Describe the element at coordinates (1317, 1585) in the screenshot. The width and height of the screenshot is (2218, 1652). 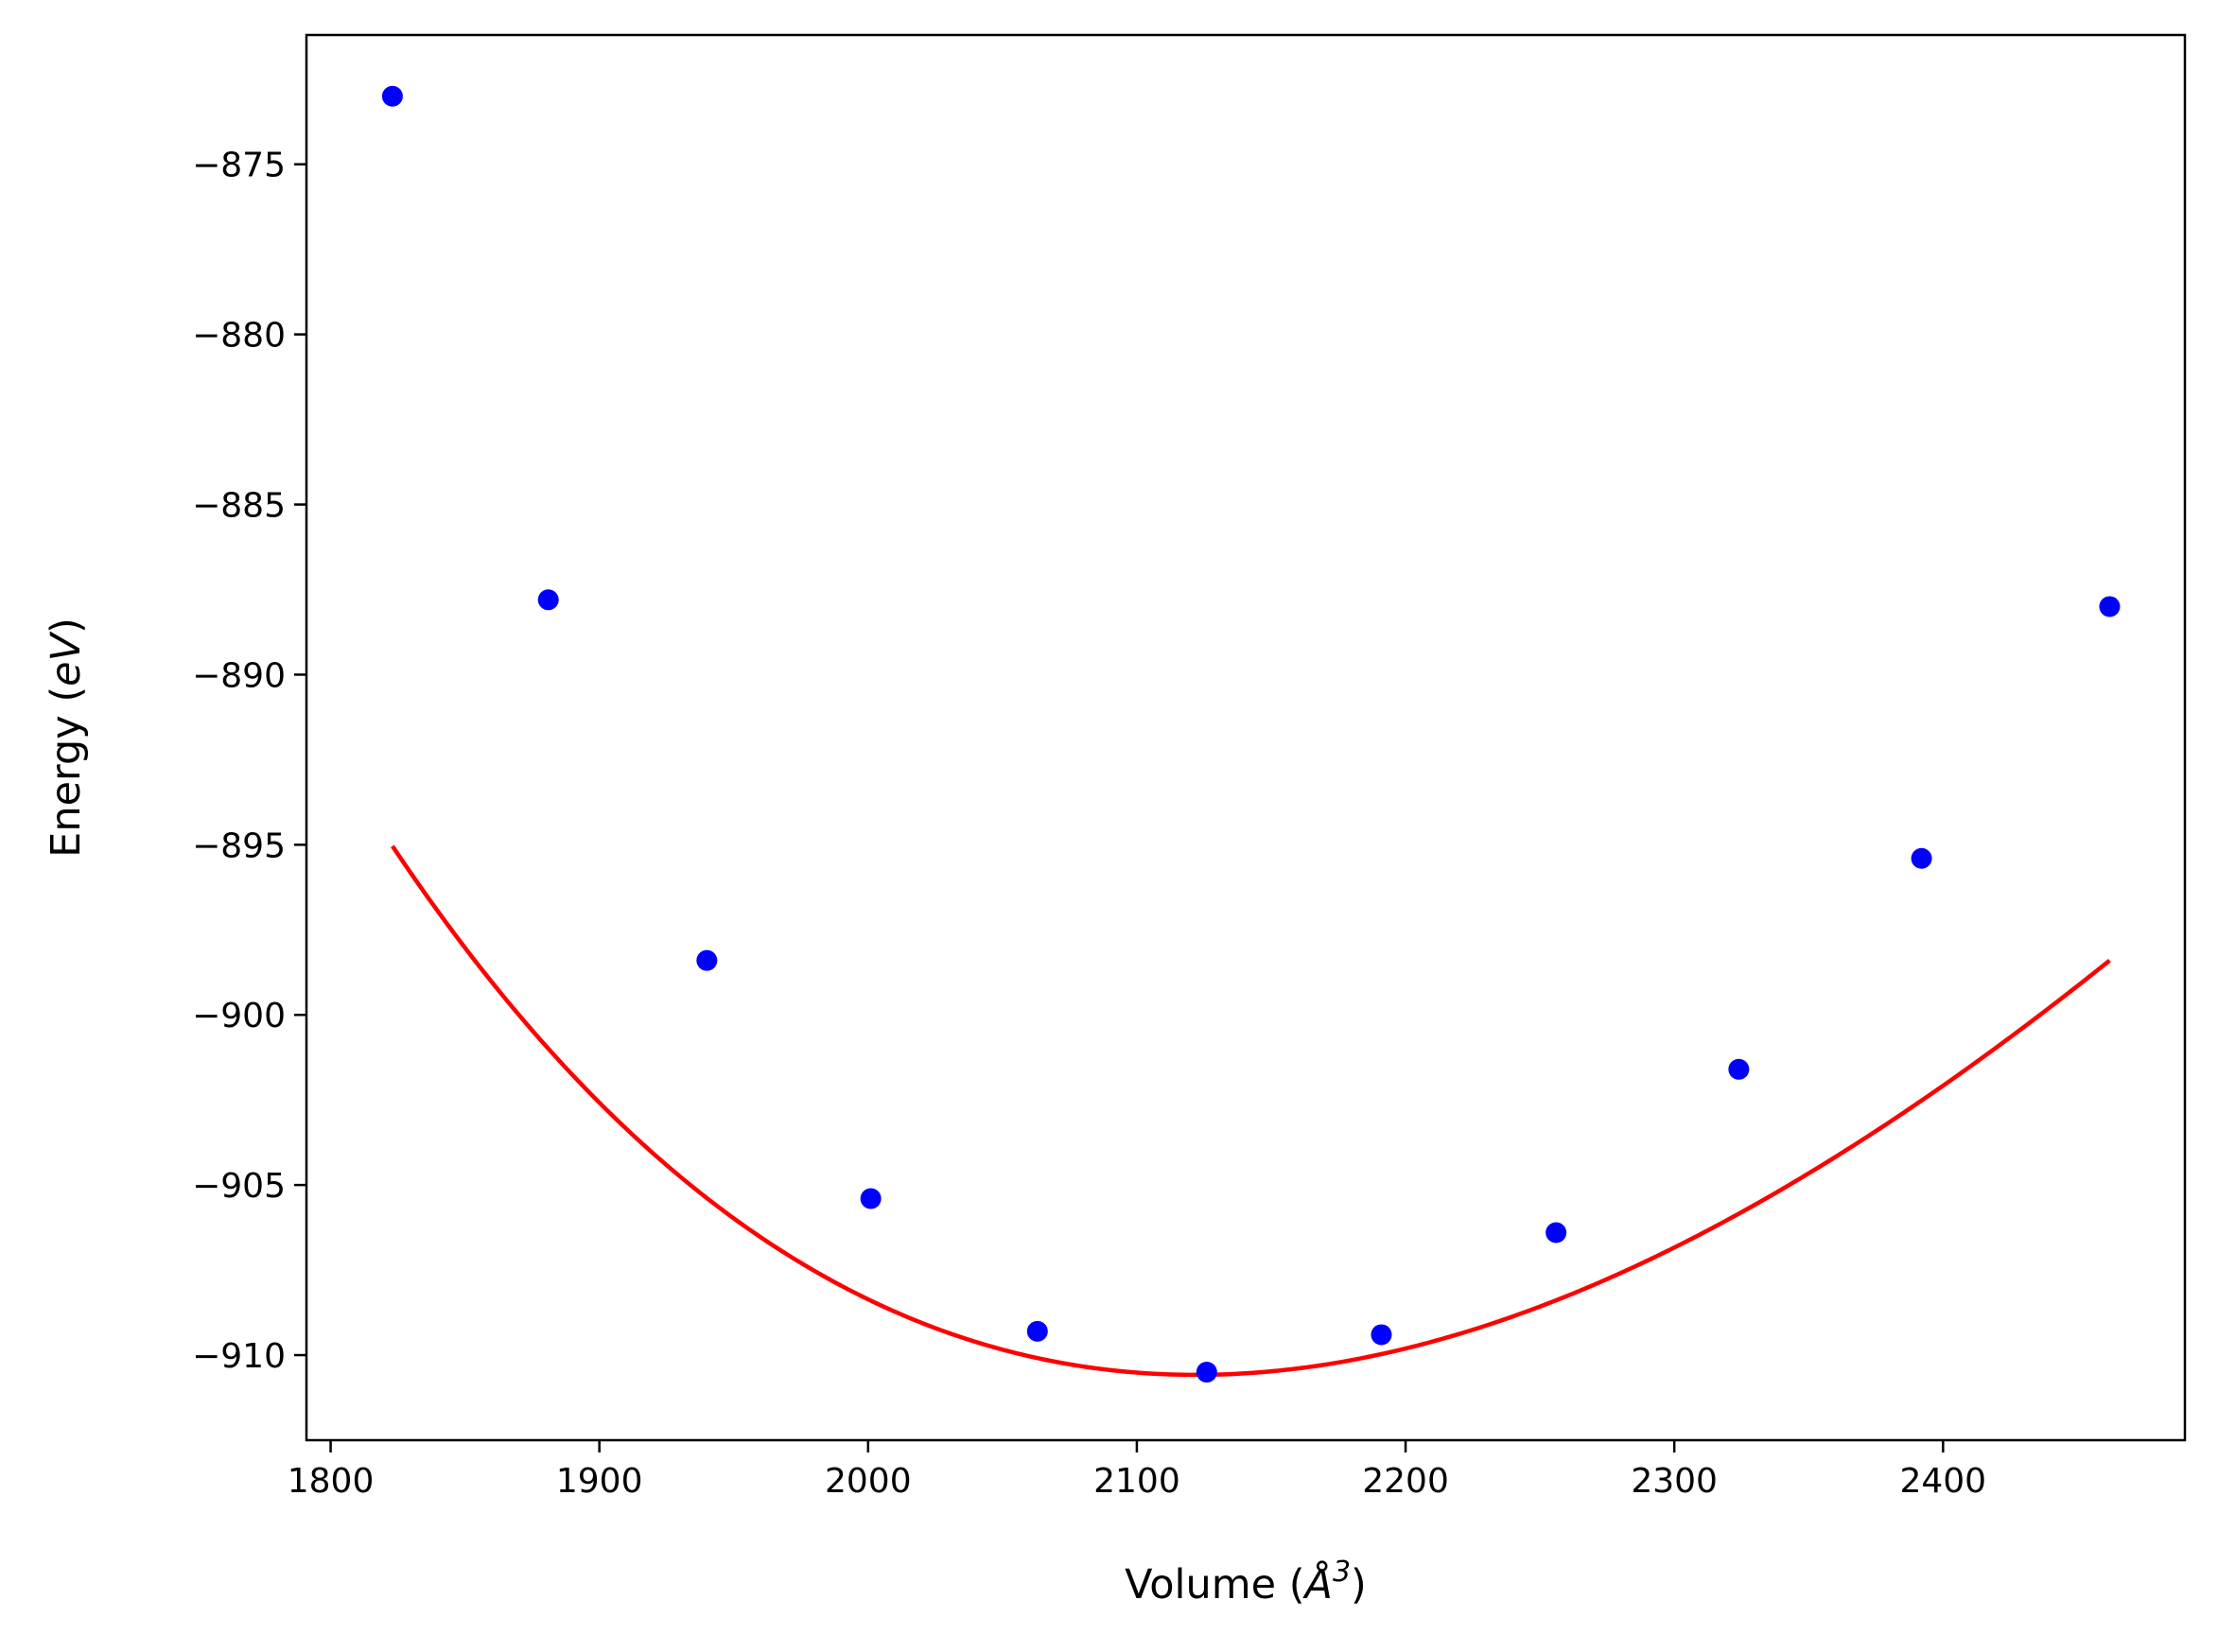
I see `x-axis-label-unit: Å` at that location.